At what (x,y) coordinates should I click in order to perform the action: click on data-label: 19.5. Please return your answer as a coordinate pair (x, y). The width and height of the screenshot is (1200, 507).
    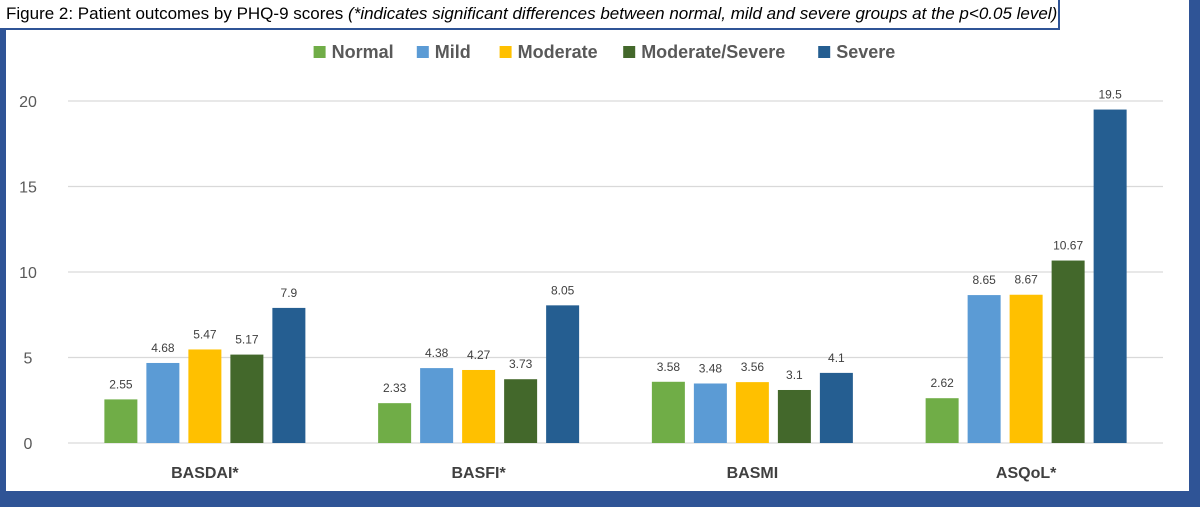
    Looking at the image, I should click on (1110, 95).